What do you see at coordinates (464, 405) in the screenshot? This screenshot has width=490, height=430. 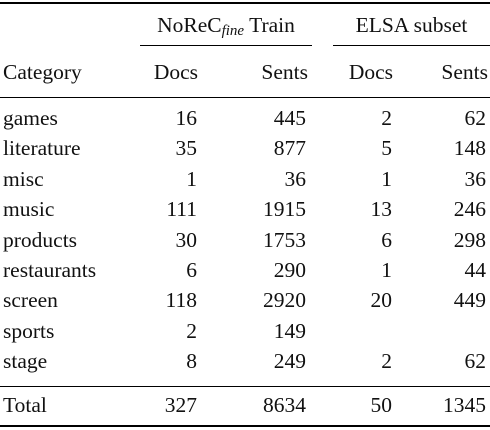 I see `total-elsa-sents: 1345` at bounding box center [464, 405].